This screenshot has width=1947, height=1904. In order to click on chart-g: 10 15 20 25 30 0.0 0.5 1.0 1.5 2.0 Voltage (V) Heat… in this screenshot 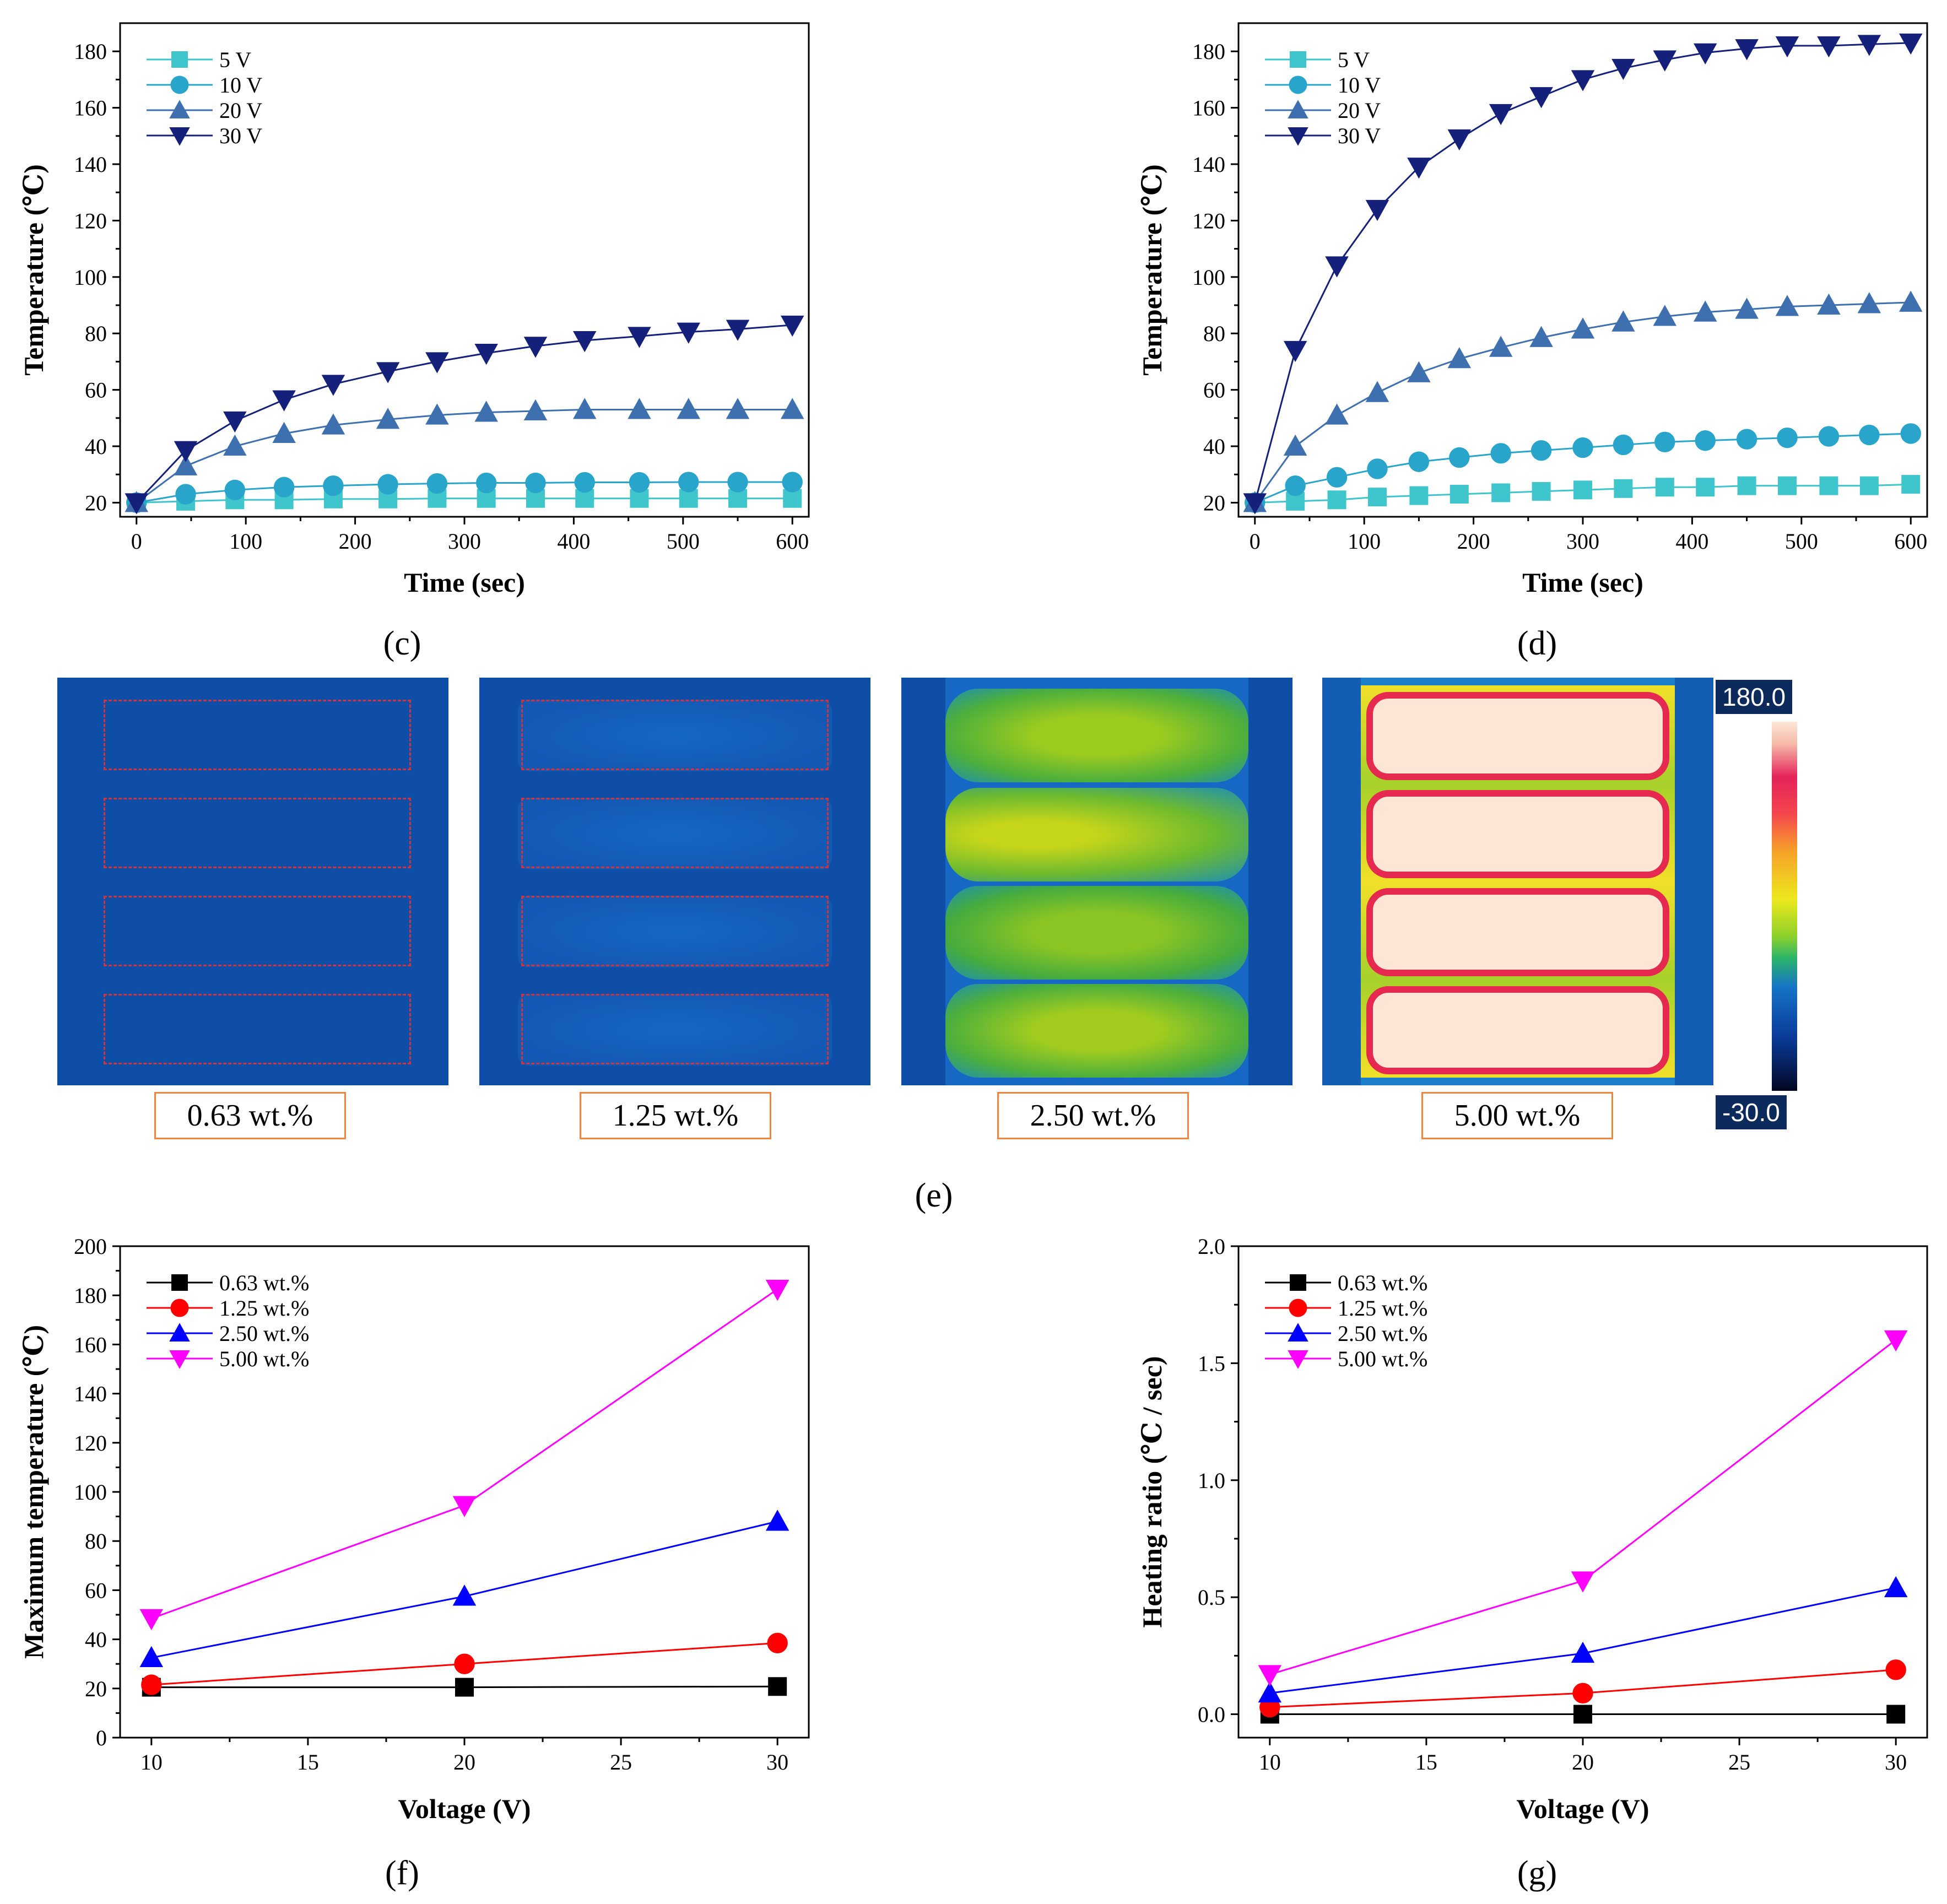, I will do `click(1533, 1529)`.